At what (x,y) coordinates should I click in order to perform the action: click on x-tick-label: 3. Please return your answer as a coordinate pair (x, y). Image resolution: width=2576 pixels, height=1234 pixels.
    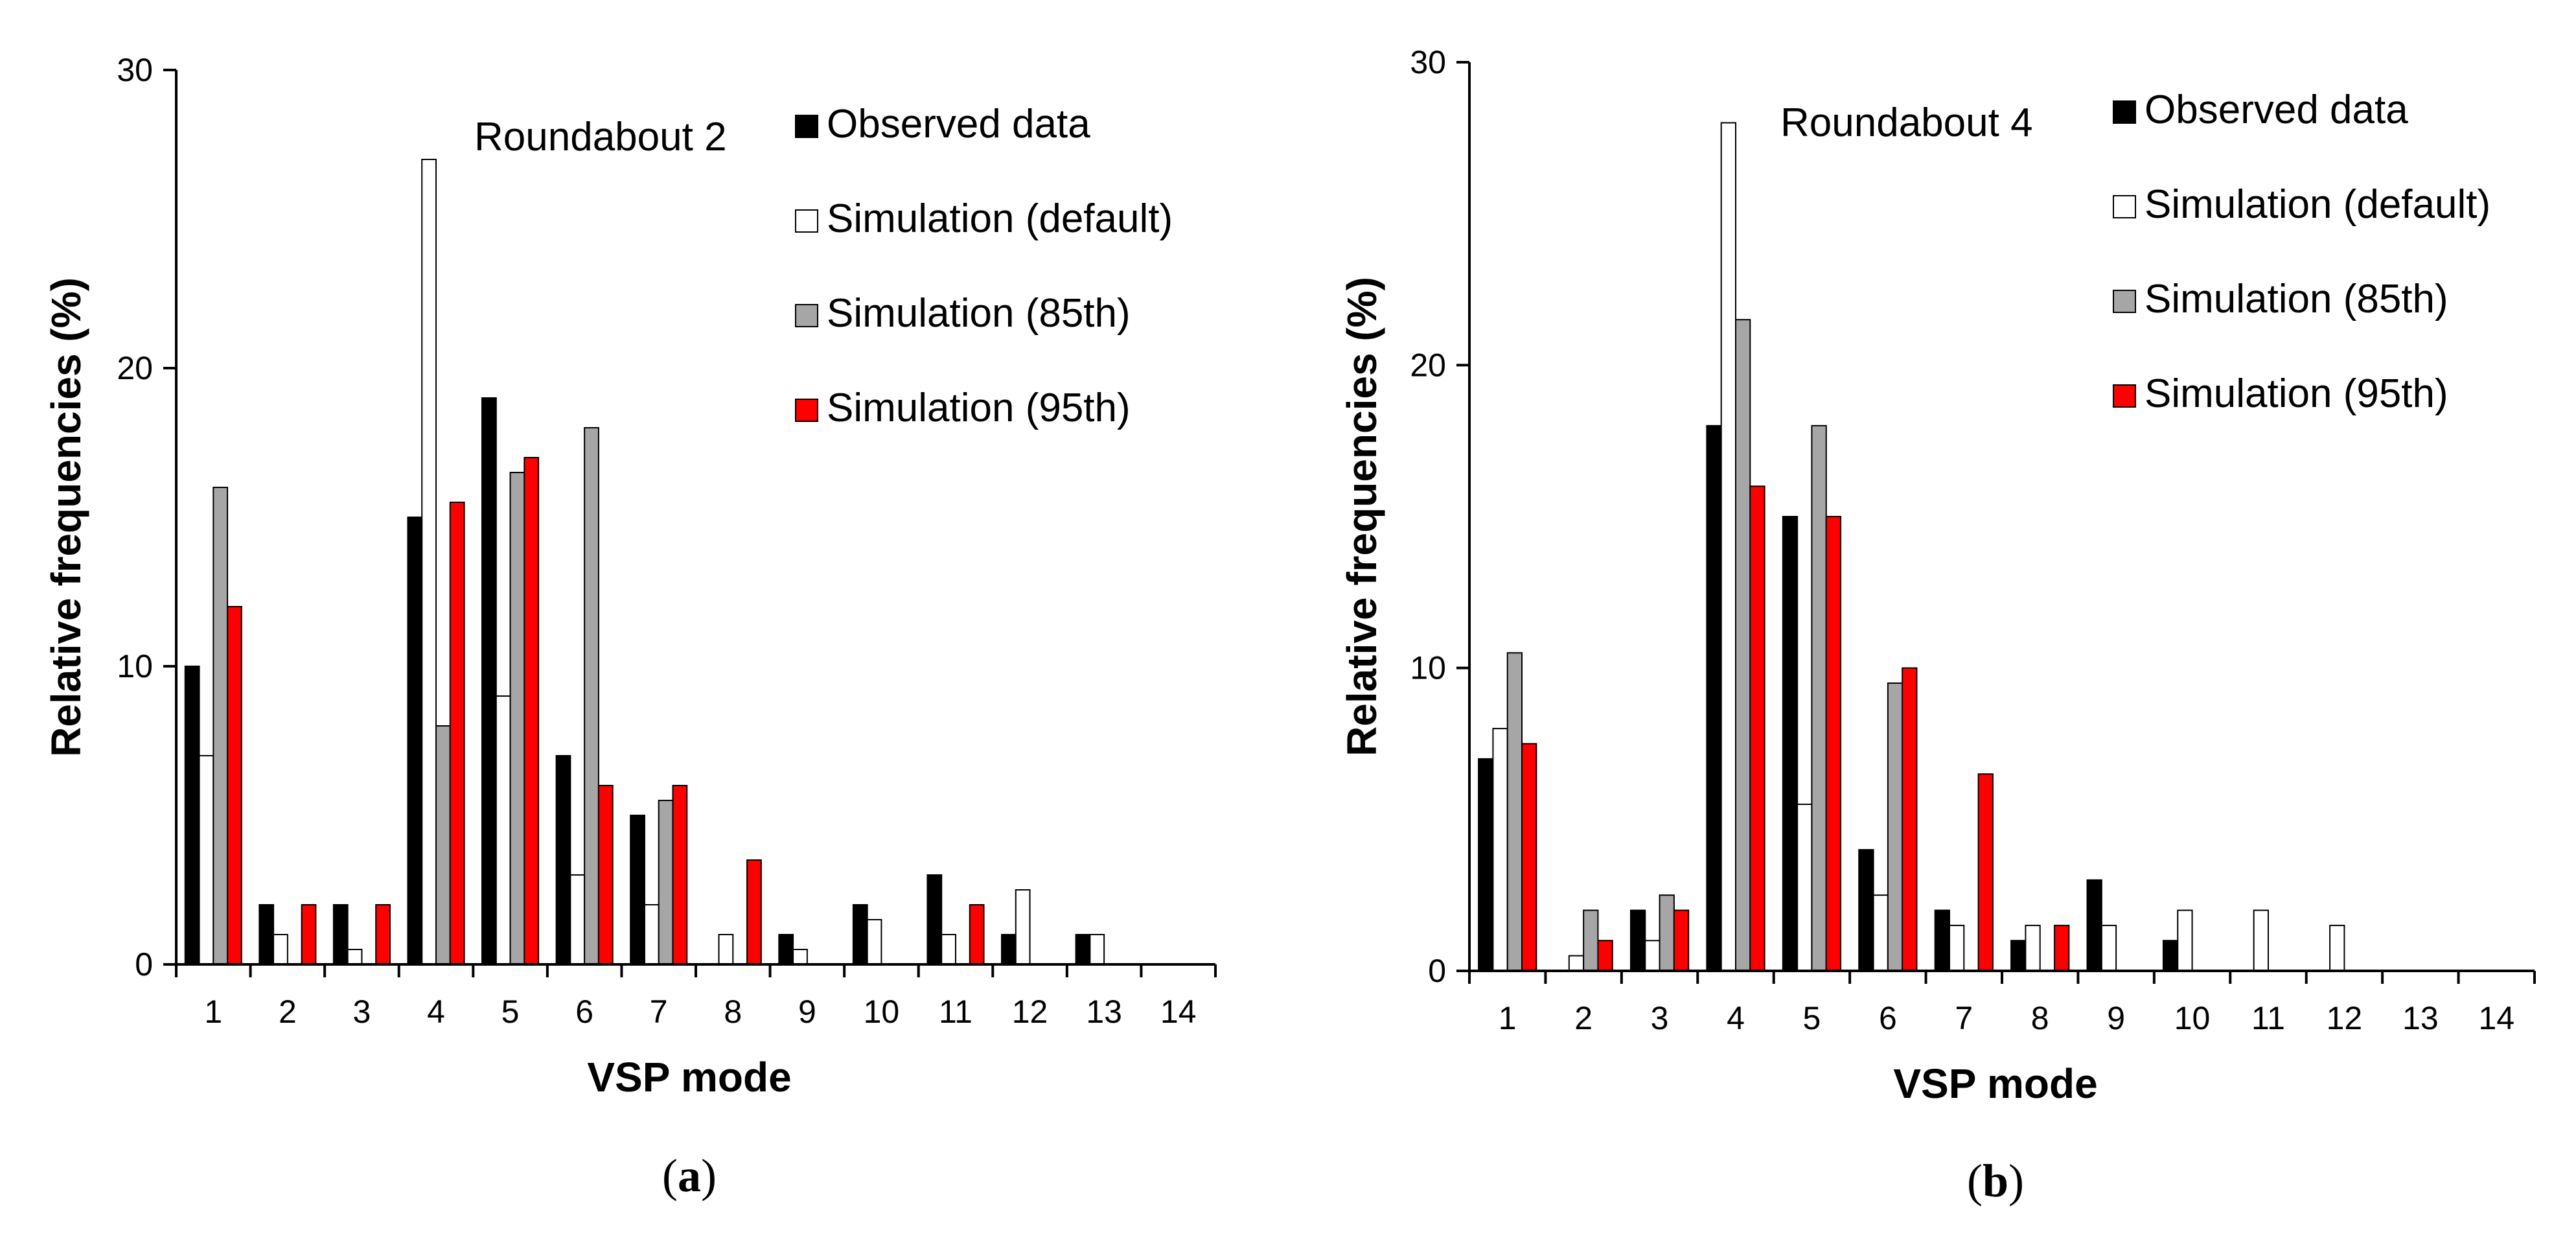
    Looking at the image, I should click on (362, 1012).